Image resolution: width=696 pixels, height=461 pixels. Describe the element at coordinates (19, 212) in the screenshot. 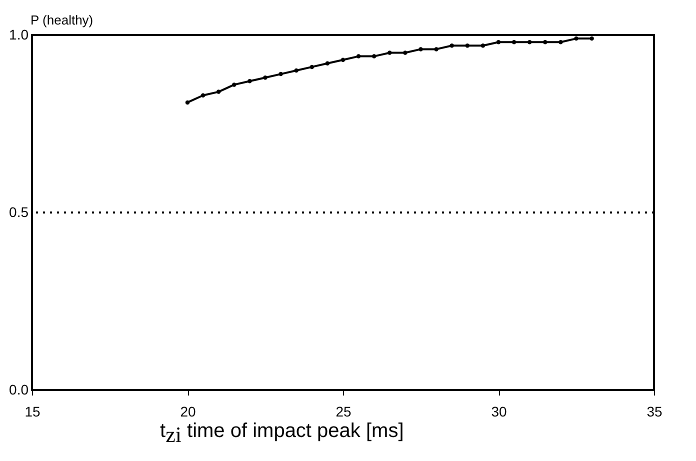

I see `y-tick-label: 0.5` at that location.